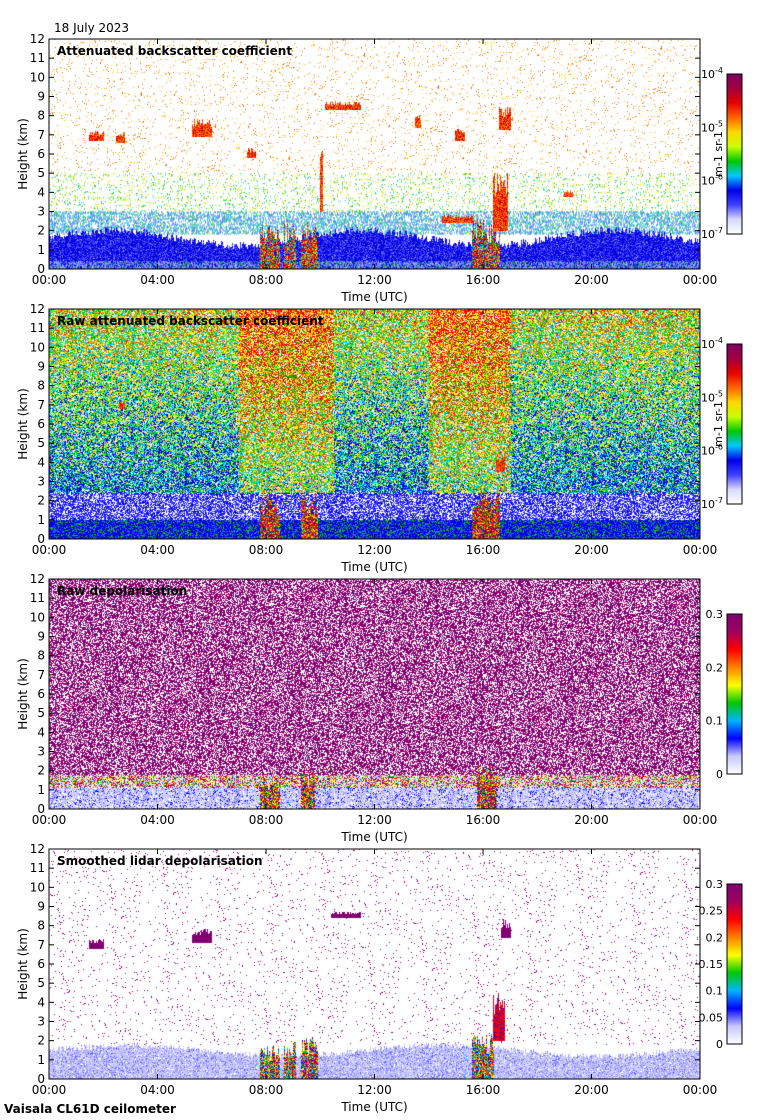  Describe the element at coordinates (90, 1109) in the screenshot. I see `instrument-label: Vaisala CL61D ceilometer` at that location.